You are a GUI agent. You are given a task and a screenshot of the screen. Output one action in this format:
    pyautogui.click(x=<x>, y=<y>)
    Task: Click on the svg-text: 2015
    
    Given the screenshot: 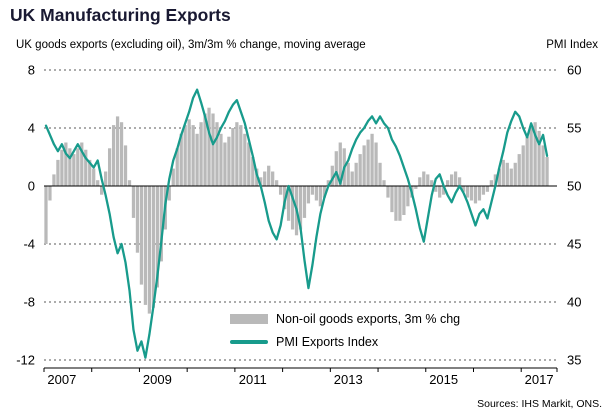 What is the action you would take?
    pyautogui.click(x=443, y=379)
    